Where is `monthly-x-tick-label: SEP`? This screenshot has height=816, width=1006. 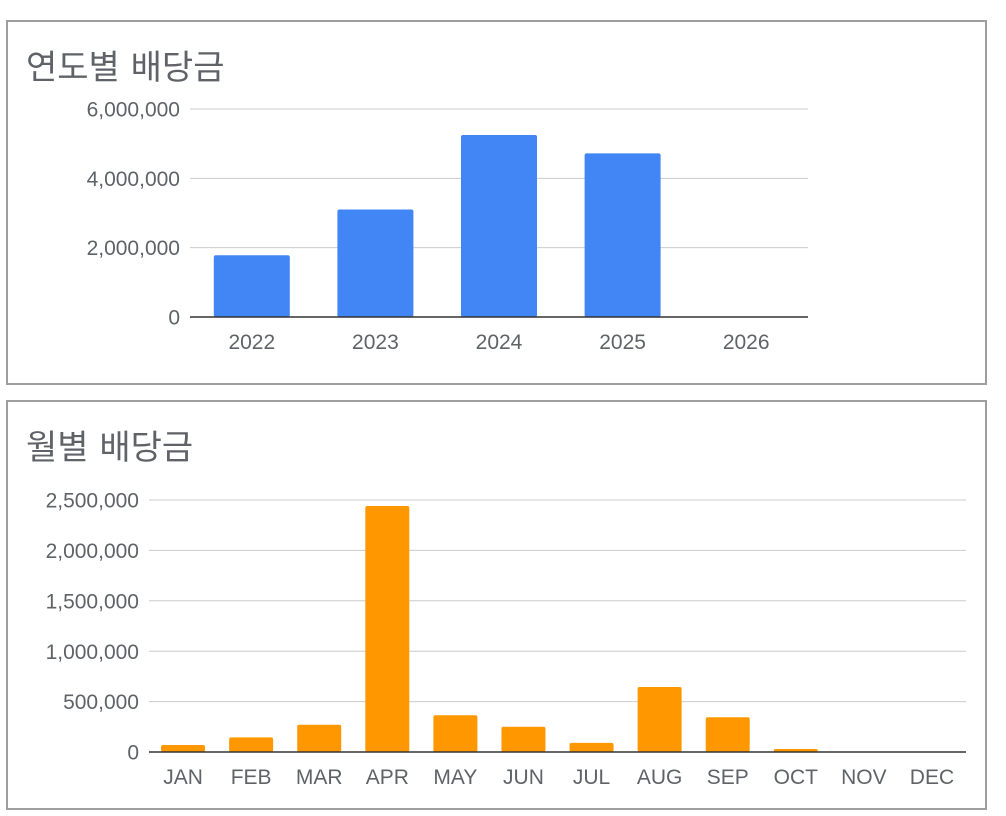 monthly-x-tick-label: SEP is located at coordinates (728, 777).